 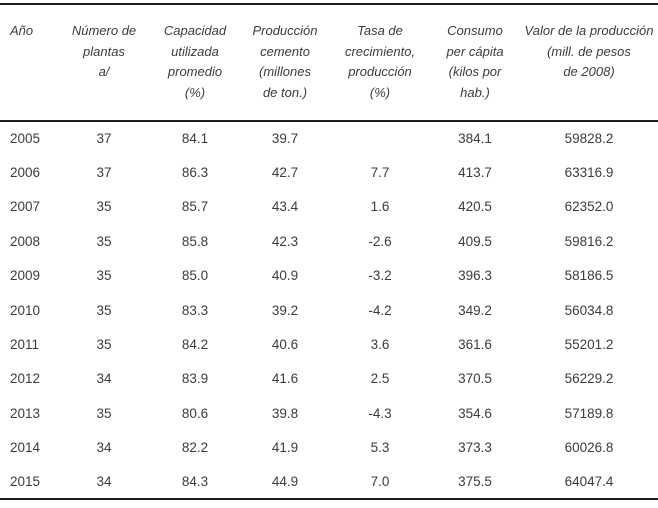 I want to click on cell-consumo: 354.6, so click(x=475, y=413).